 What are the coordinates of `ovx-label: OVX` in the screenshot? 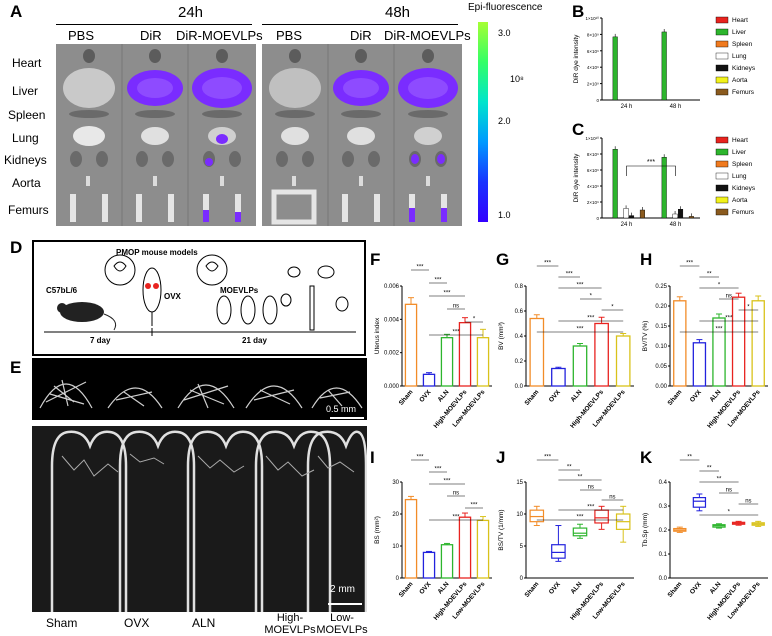 It's located at (172, 296).